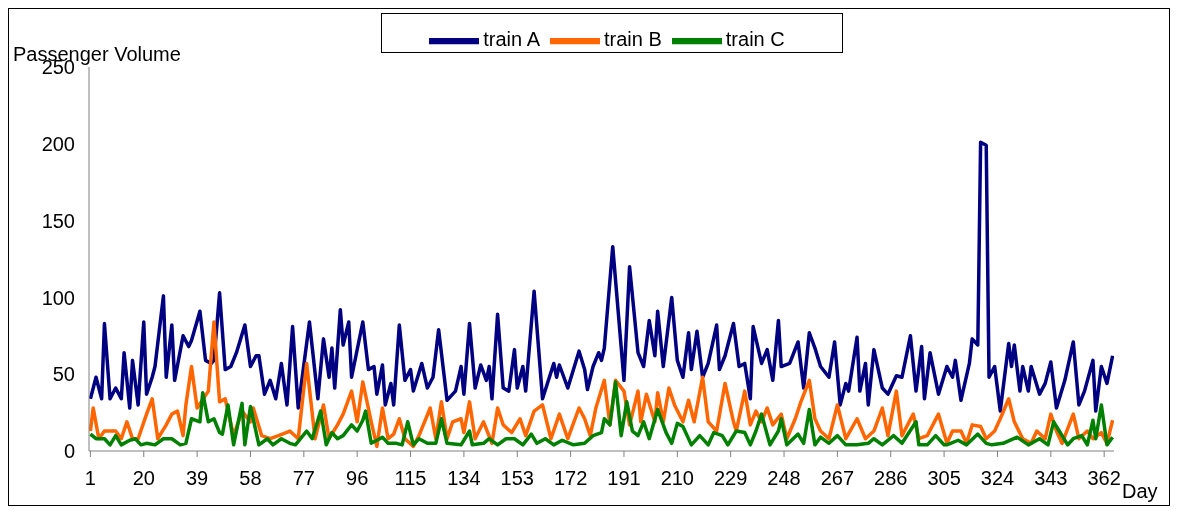 The image size is (1177, 512). Describe the element at coordinates (755, 39) in the screenshot. I see `legend-label: train C` at that location.